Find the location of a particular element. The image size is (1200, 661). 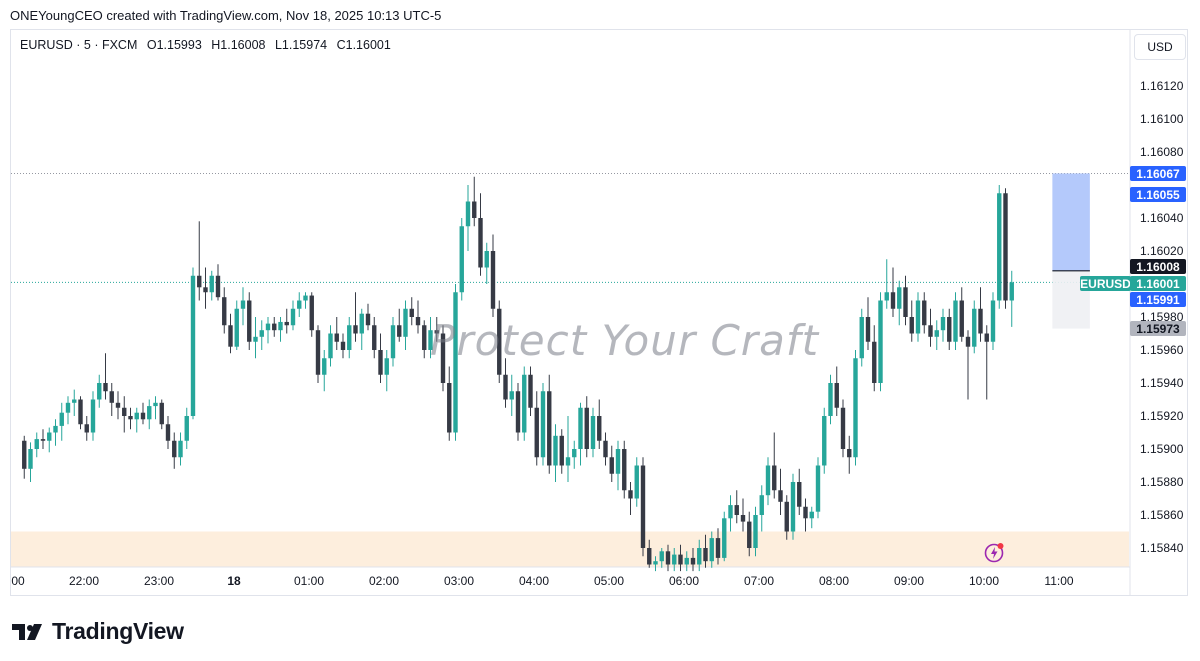

price-tag-current: 1.16001 is located at coordinates (1158, 283).